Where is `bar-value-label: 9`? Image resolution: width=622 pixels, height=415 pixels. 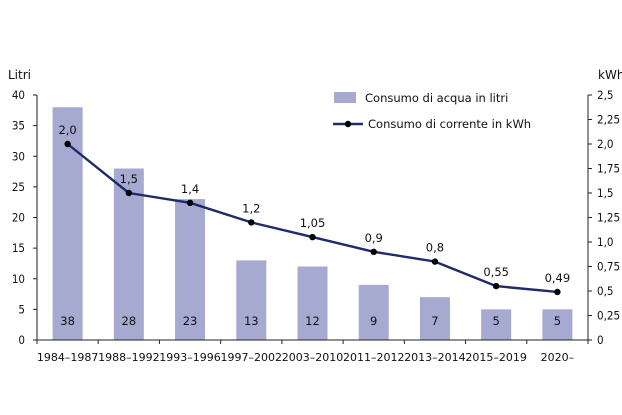
bar-value-label: 9 is located at coordinates (373, 321).